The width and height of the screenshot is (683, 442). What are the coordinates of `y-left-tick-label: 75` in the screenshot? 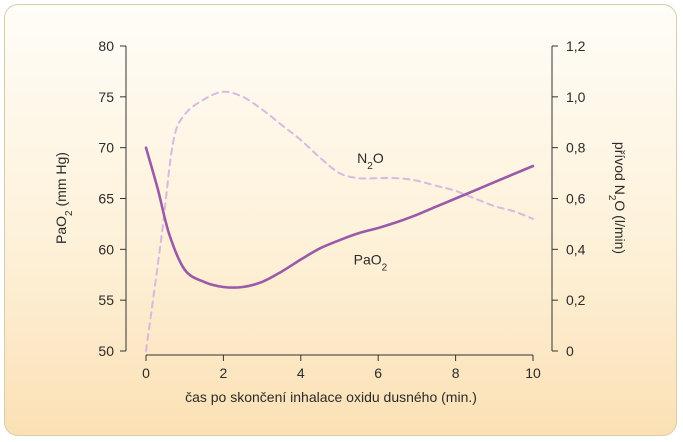 It's located at (106, 97).